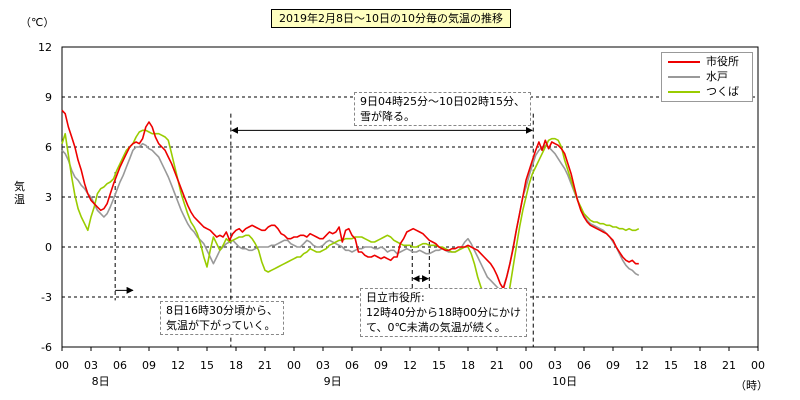 This screenshot has height=400, width=800. I want to click on snow-period-annotation: 9日04時25分～10日02時15分、 雪が降る。, so click(442, 109).